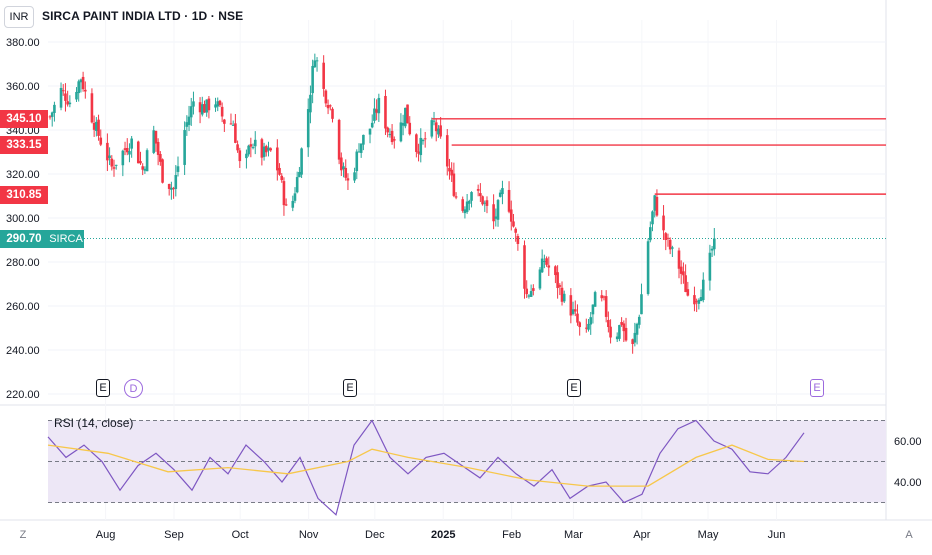 The height and width of the screenshot is (555, 932). What do you see at coordinates (23, 535) in the screenshot?
I see `timezone-button: Z` at bounding box center [23, 535].